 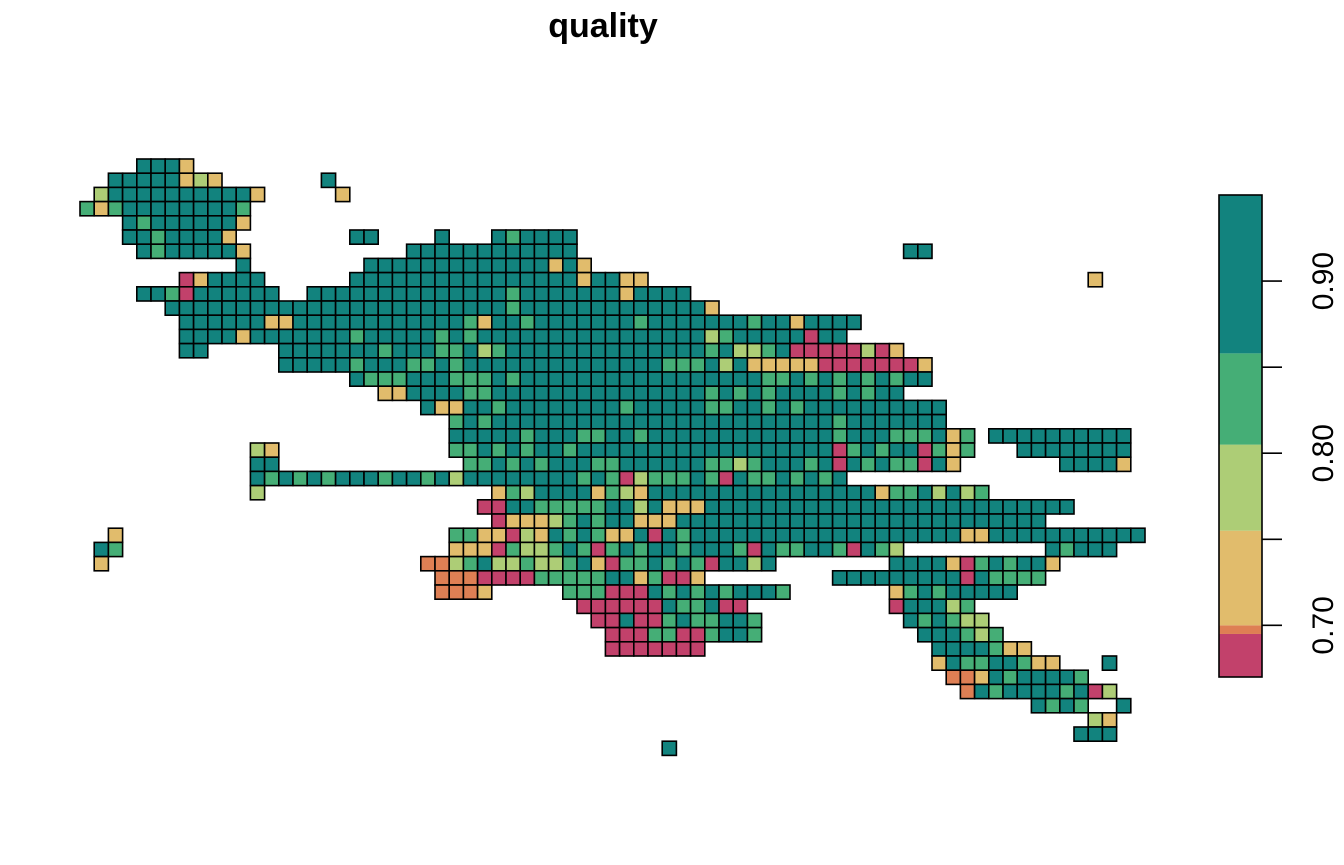 I want to click on legend-color-bin, so click(x=1240, y=274).